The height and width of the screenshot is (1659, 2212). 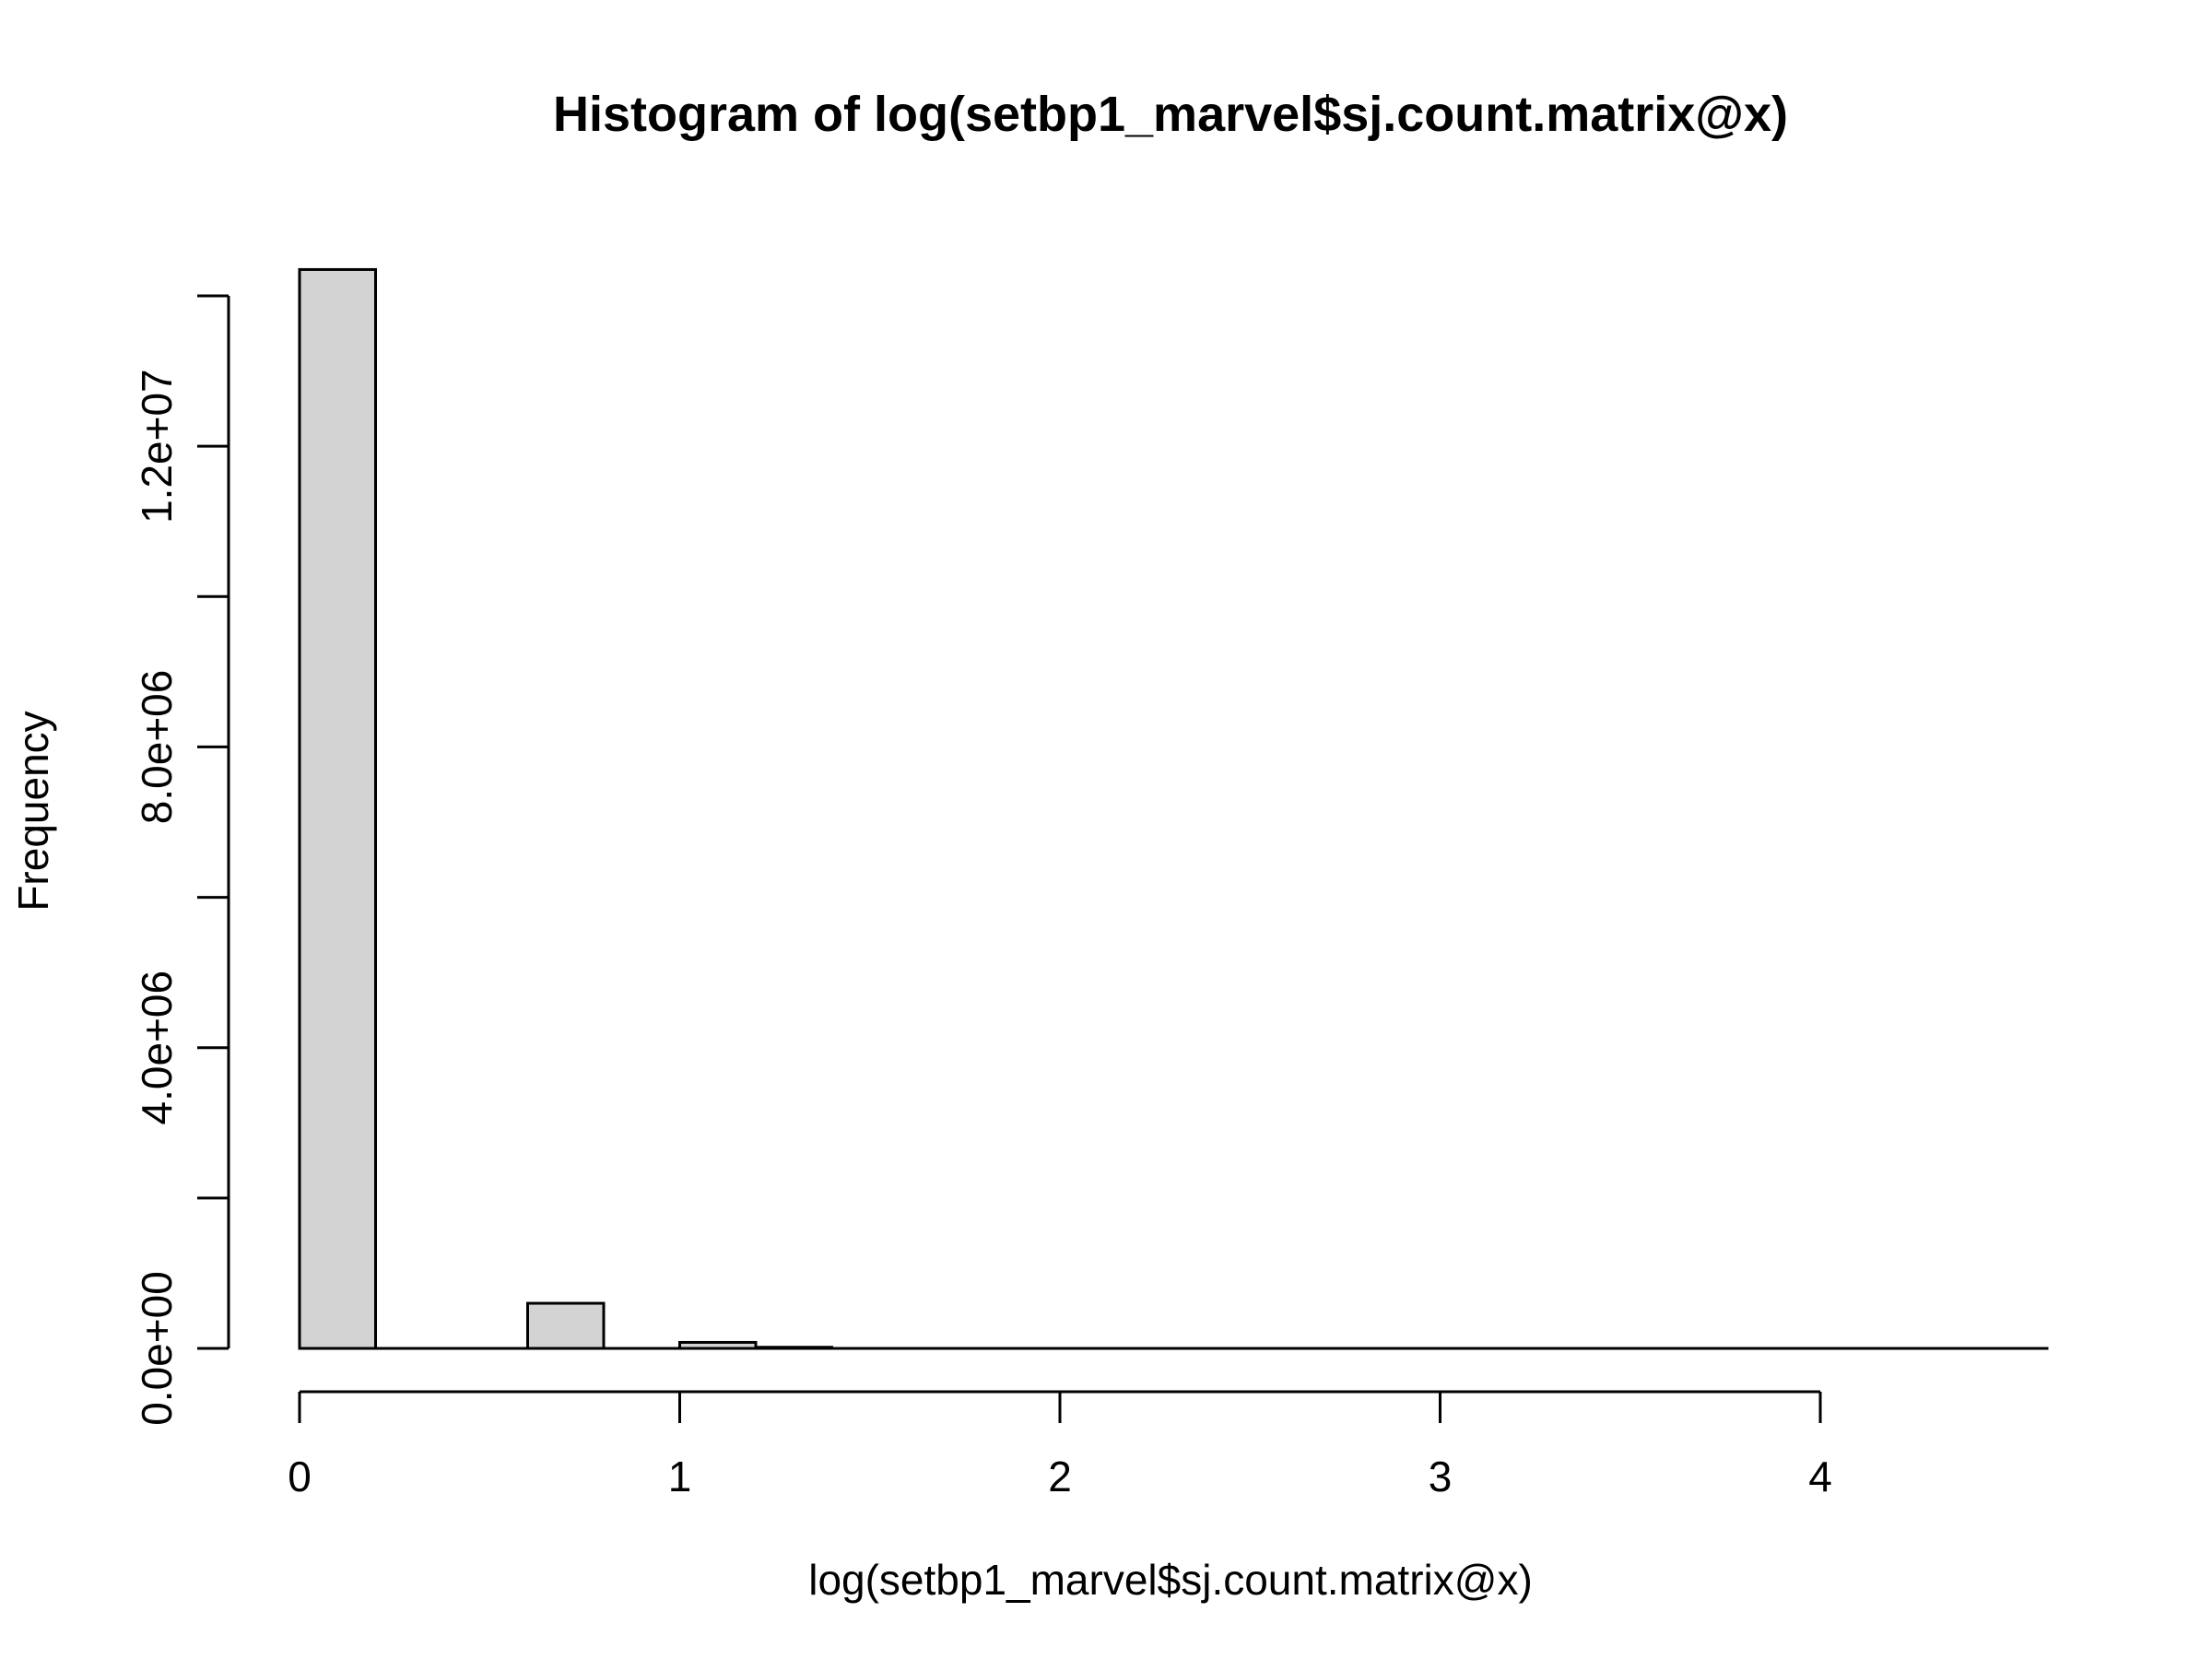 I want to click on y-axis: 0.0e+00 4.0e+06 8.0e+06 1.2e+07, so click(x=181, y=860).